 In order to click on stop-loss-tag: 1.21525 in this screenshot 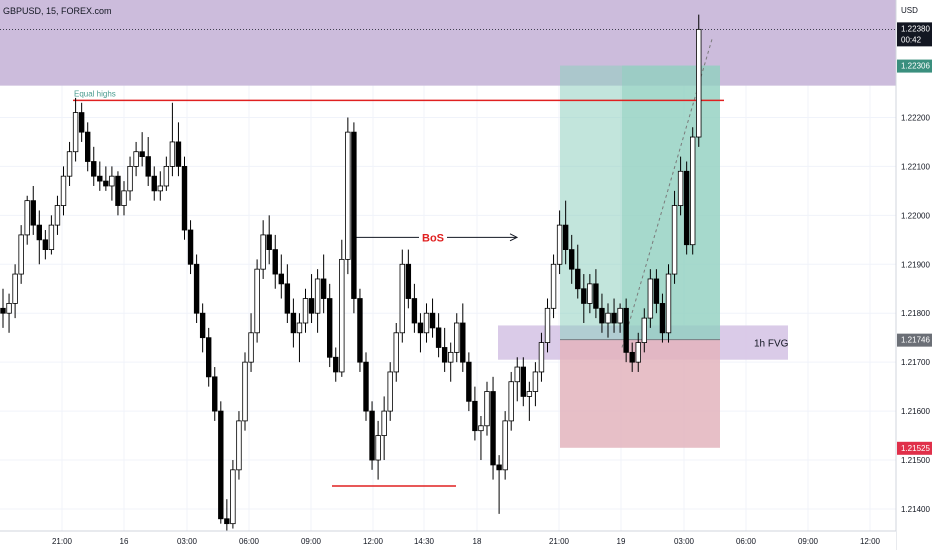, I will do `click(914, 448)`.